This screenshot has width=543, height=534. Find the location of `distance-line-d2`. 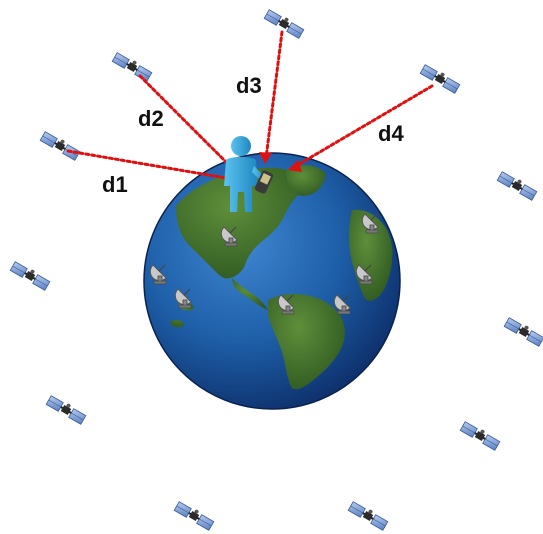

distance-line-d2 is located at coordinates (190, 126).